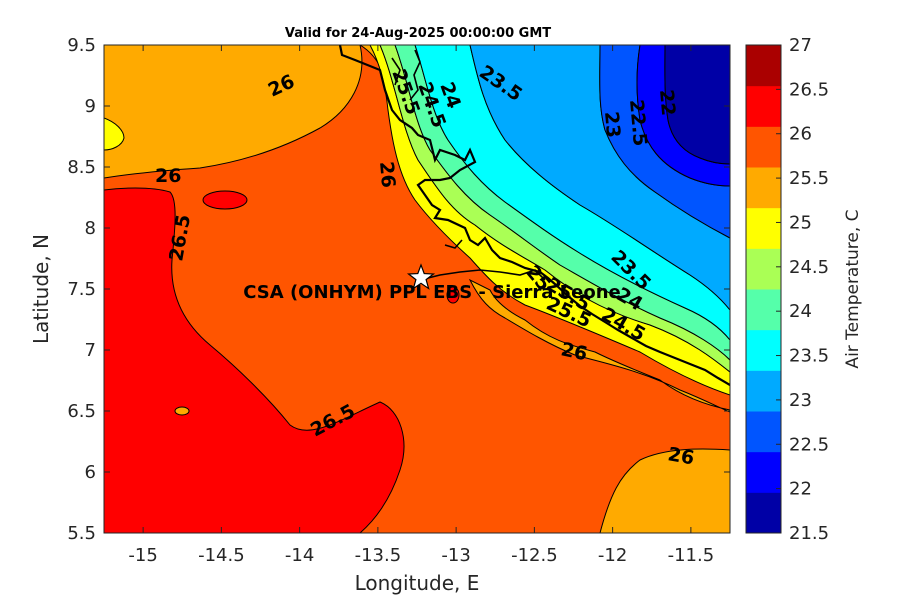  Describe the element at coordinates (809, 356) in the screenshot. I see `colorbar-tick-label: 23.5` at that location.